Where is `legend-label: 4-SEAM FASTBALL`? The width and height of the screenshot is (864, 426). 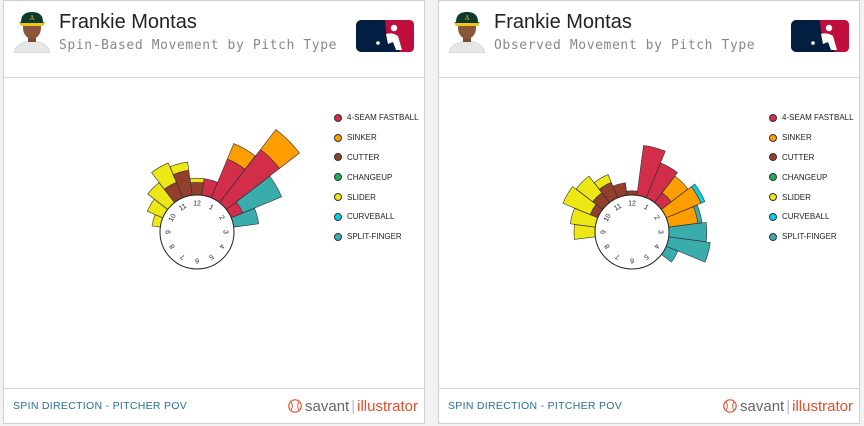
legend-label: 4-SEAM FASTBALL is located at coordinates (383, 118).